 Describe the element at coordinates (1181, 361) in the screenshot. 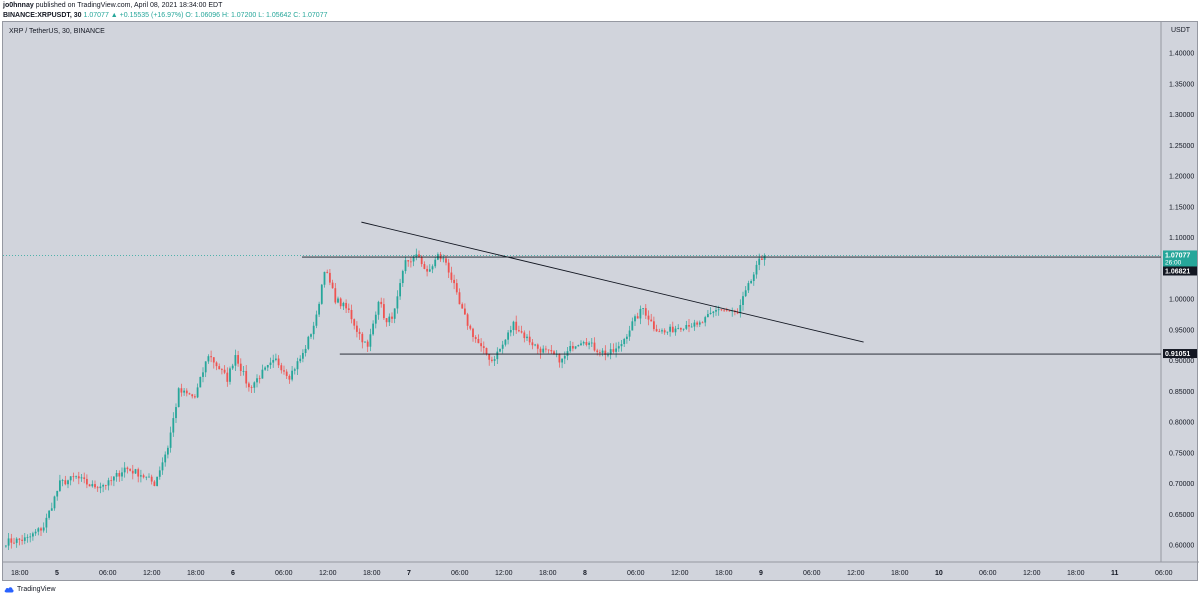

I see `y-tick-label: 0.90000` at that location.